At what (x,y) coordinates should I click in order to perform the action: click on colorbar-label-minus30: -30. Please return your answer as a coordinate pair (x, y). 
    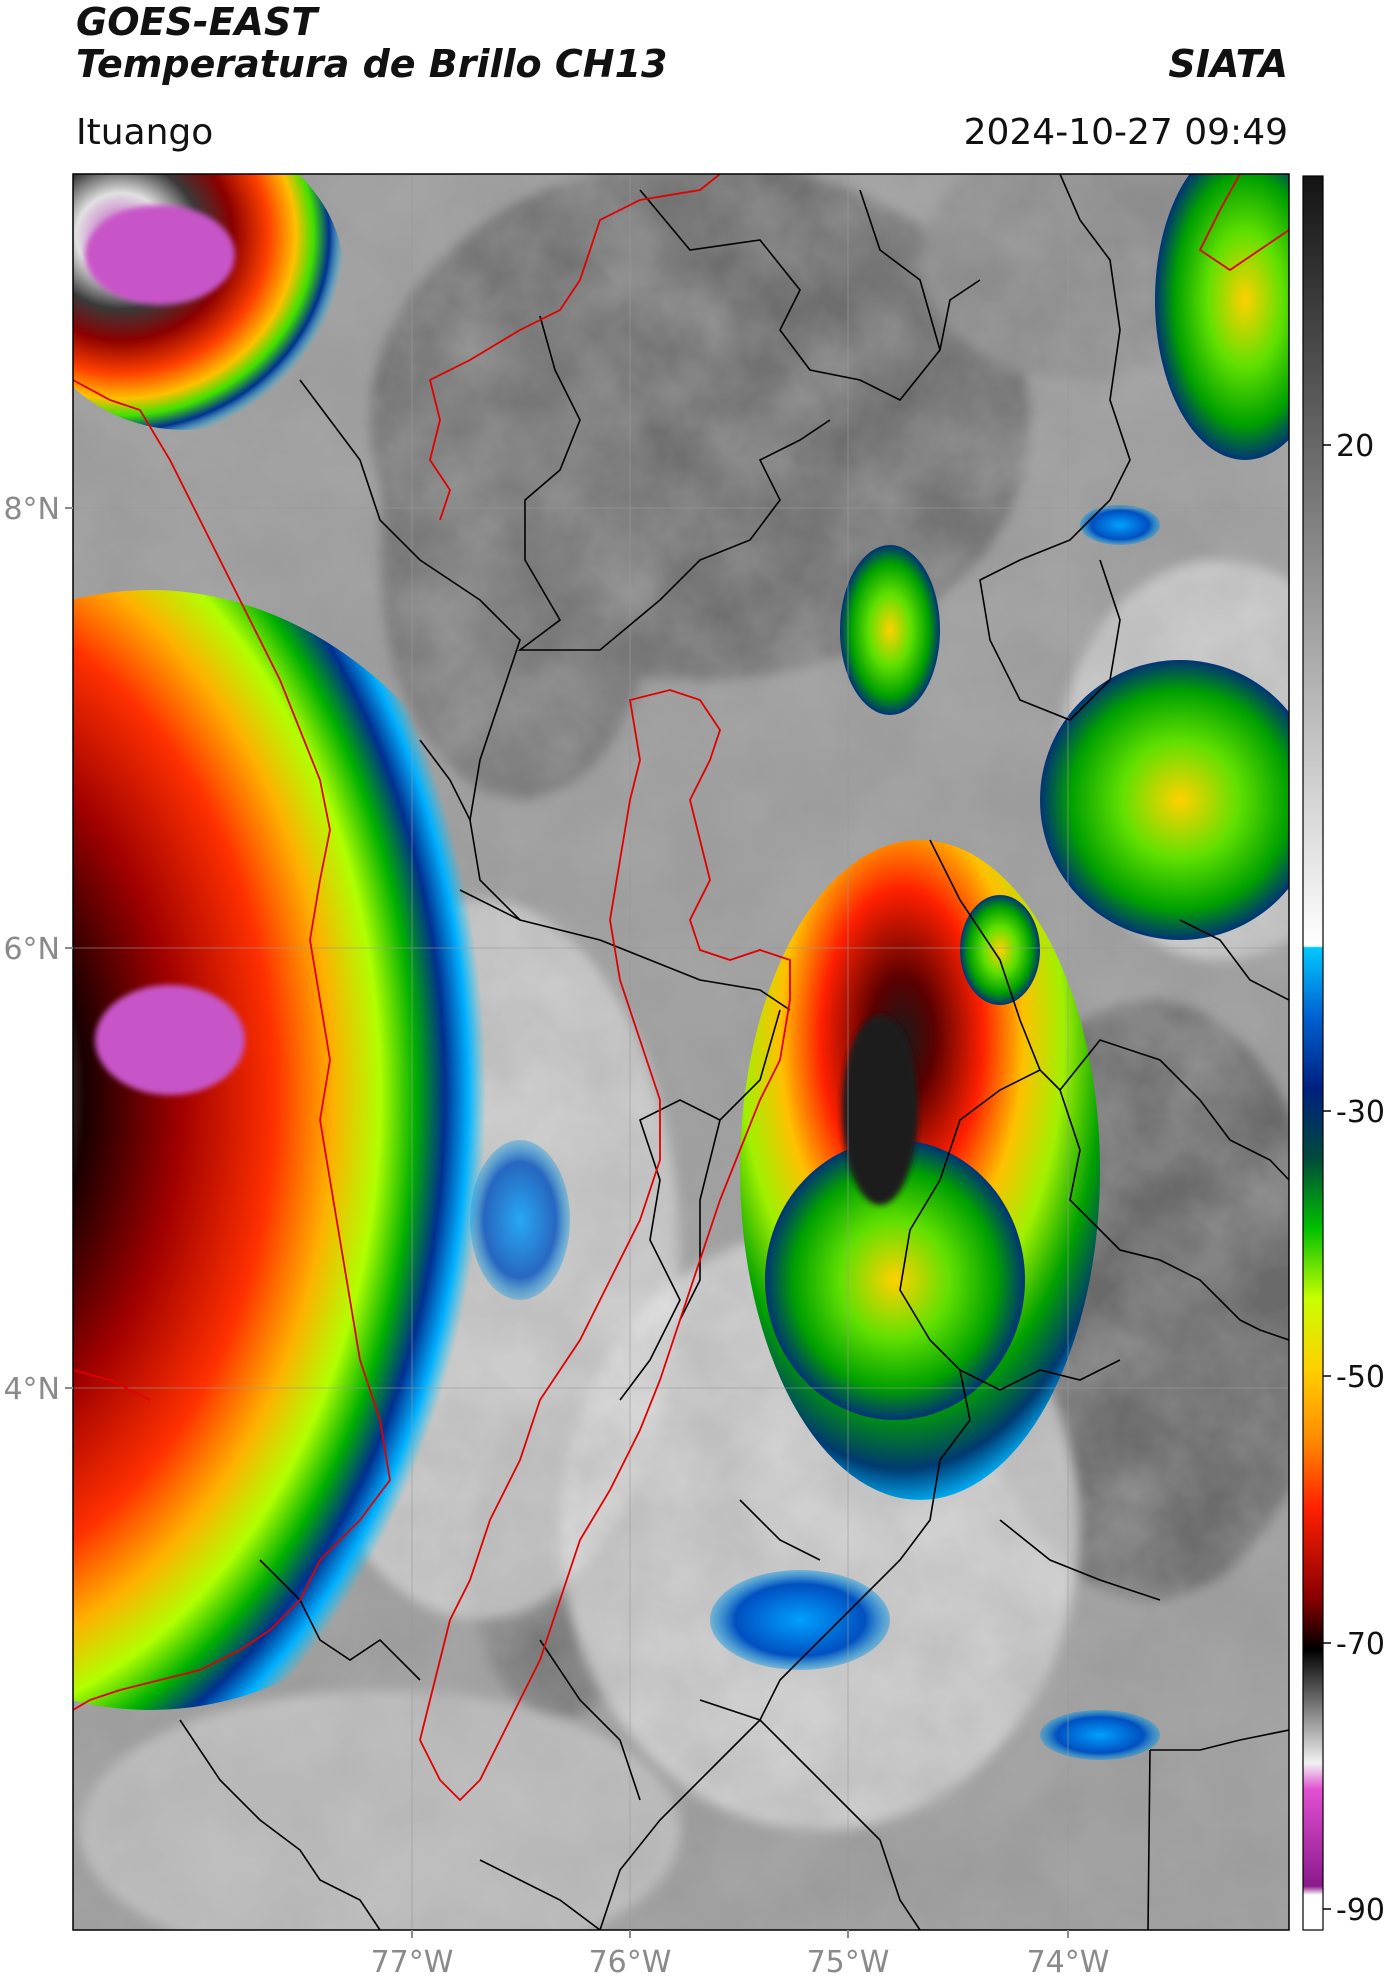
    Looking at the image, I should click on (1360, 1112).